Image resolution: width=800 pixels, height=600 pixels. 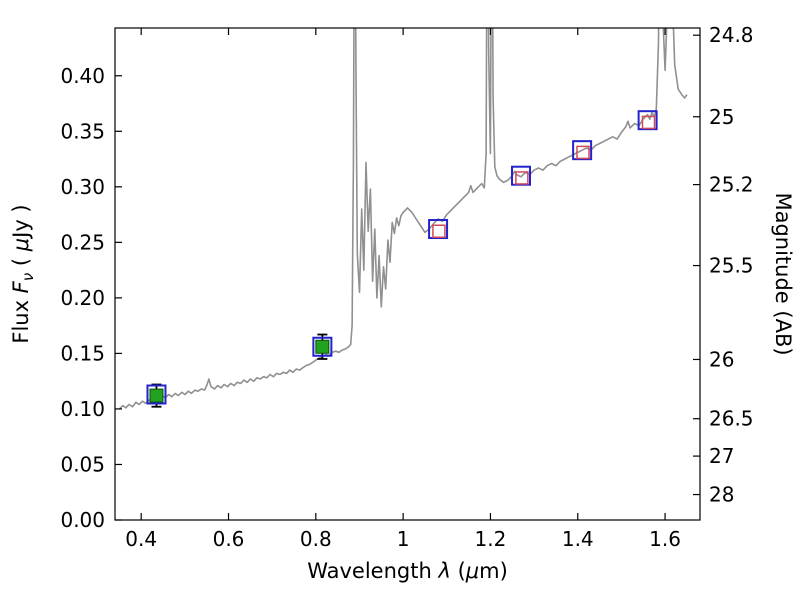 I want to click on x-axis-label: Wavelength λ (μm), so click(x=407, y=571).